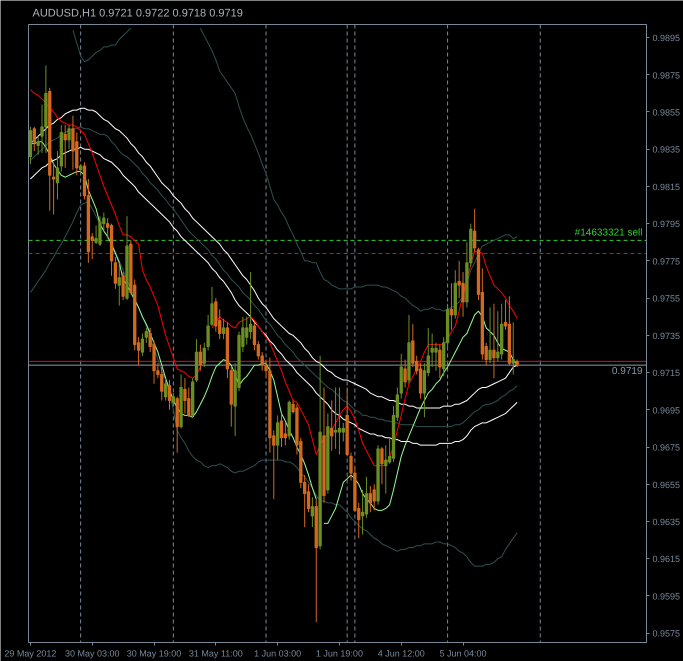 The width and height of the screenshot is (683, 661). What do you see at coordinates (666, 410) in the screenshot?
I see `y-tick-label: 0.9695` at bounding box center [666, 410].